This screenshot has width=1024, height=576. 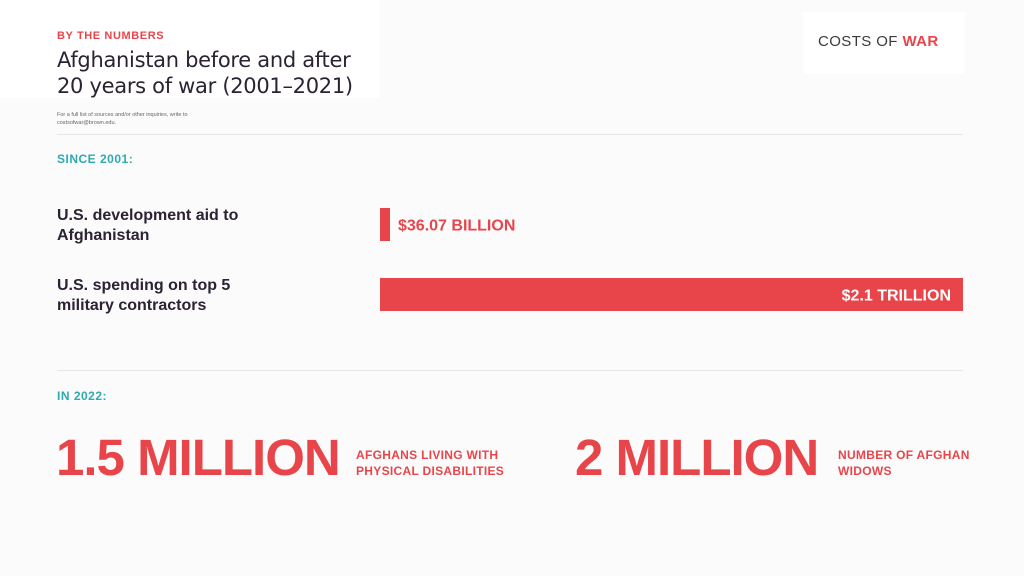 What do you see at coordinates (82, 396) in the screenshot?
I see `section-2022: IN 2022:` at bounding box center [82, 396].